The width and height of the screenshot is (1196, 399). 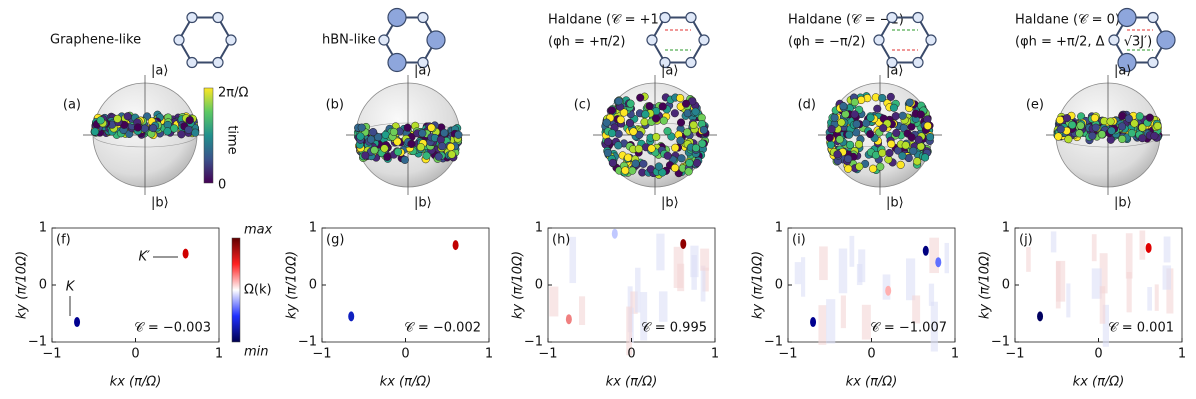 I want to click on panel-title: (φh = −π/2), so click(x=827, y=42).